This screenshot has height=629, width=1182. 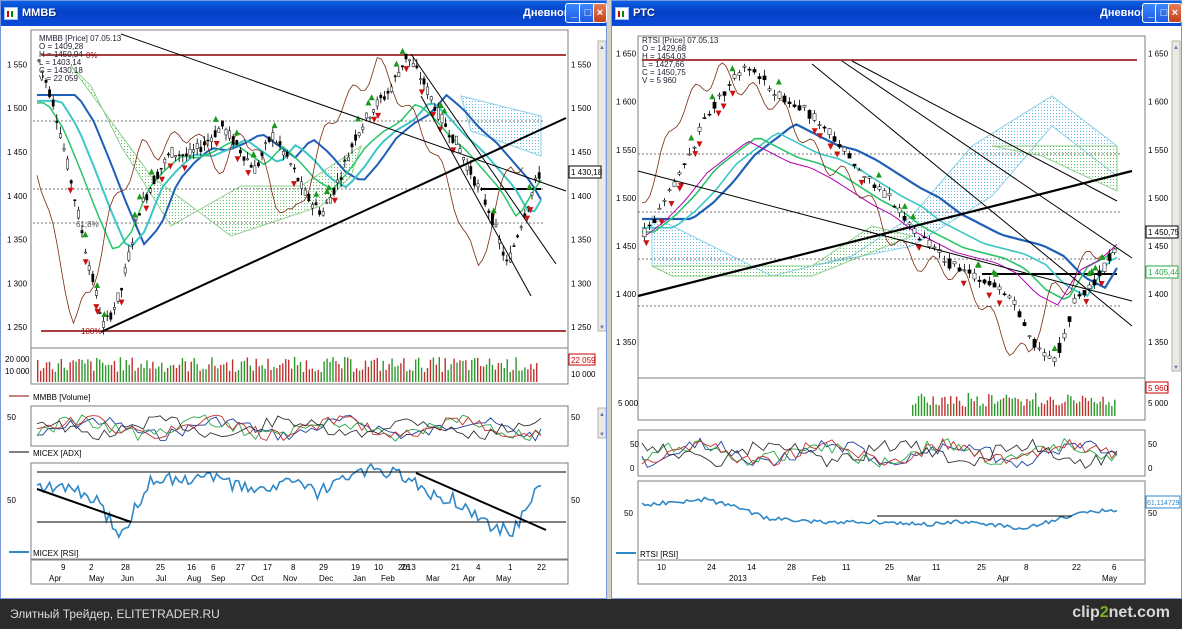 What do you see at coordinates (17, 196) in the screenshot?
I see `price-tick-left: 1 400` at bounding box center [17, 196].